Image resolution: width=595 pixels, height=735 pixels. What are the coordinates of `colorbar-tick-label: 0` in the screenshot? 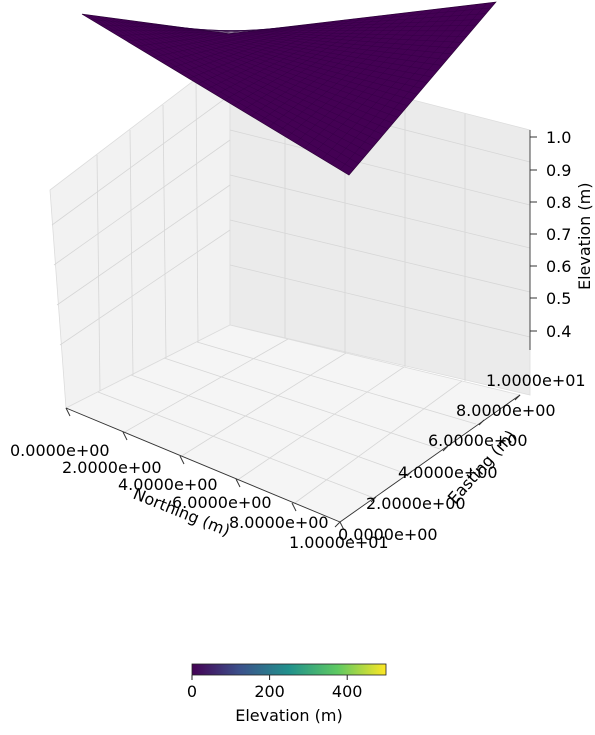 It's located at (192, 691).